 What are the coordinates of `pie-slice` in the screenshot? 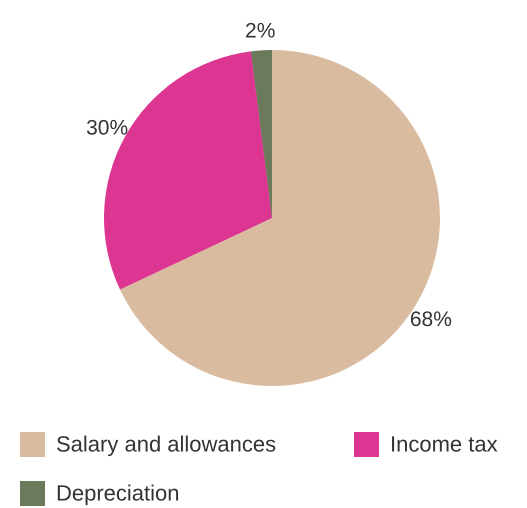 It's located at (261, 134).